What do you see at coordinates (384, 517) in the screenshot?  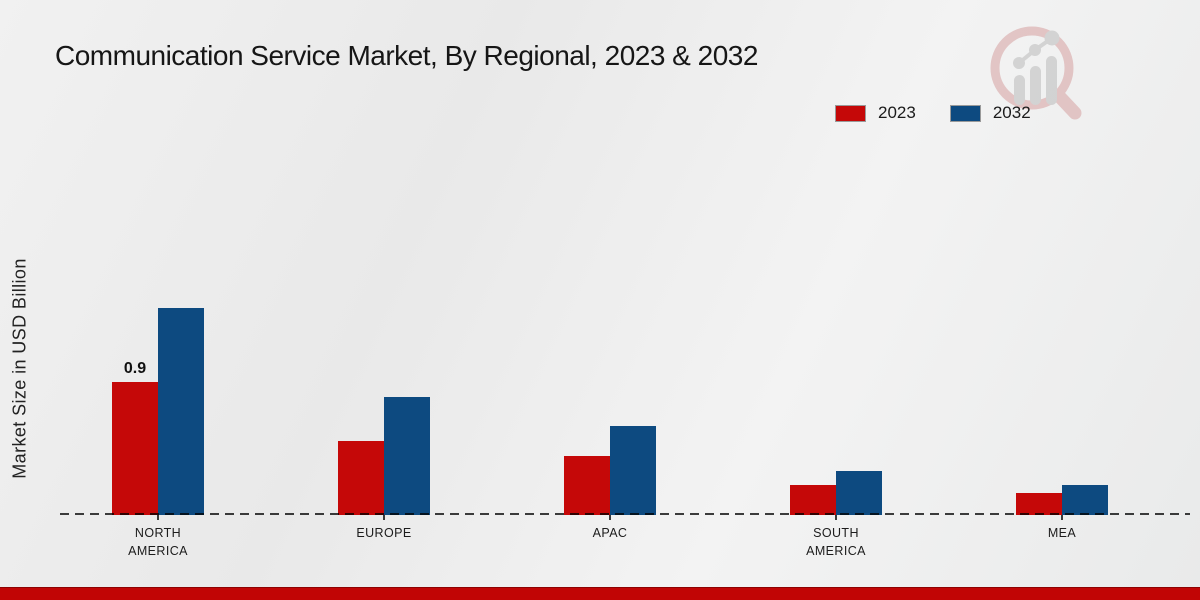 I see `axis-tick-europe` at bounding box center [384, 517].